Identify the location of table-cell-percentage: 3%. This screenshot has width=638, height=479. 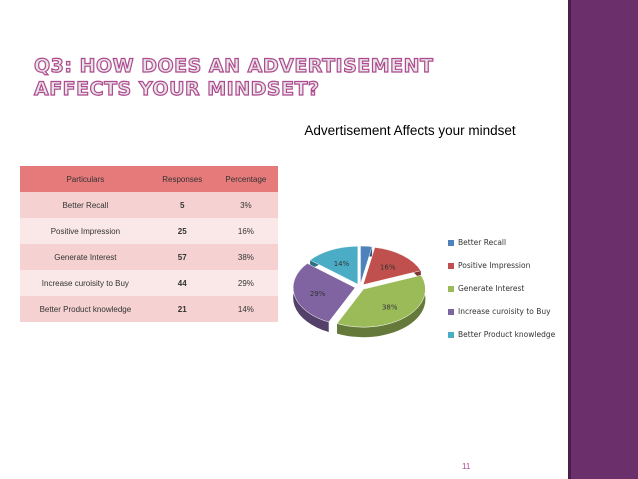
(245, 205).